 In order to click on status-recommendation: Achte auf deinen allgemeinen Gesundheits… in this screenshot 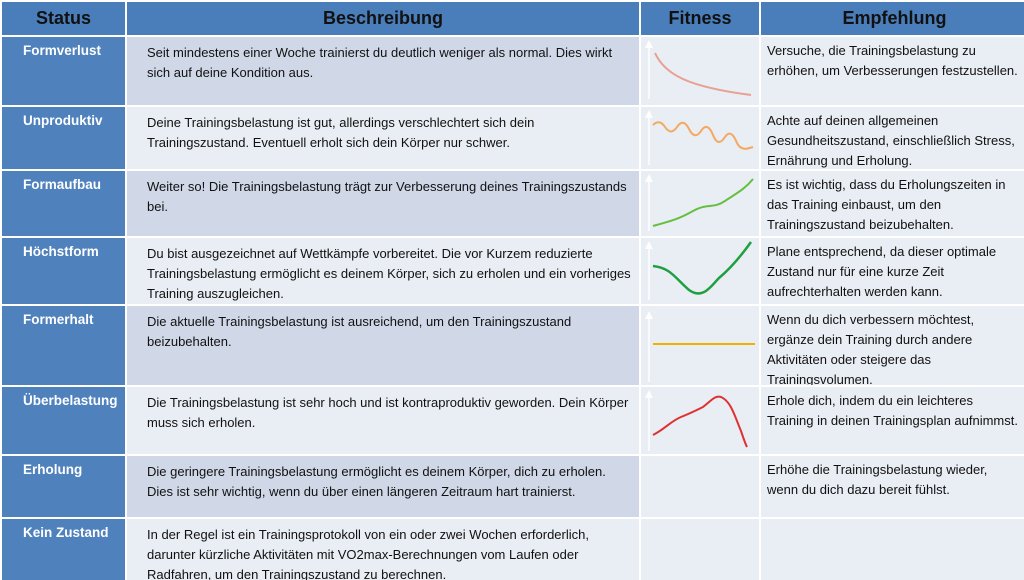, I will do `click(892, 138)`.